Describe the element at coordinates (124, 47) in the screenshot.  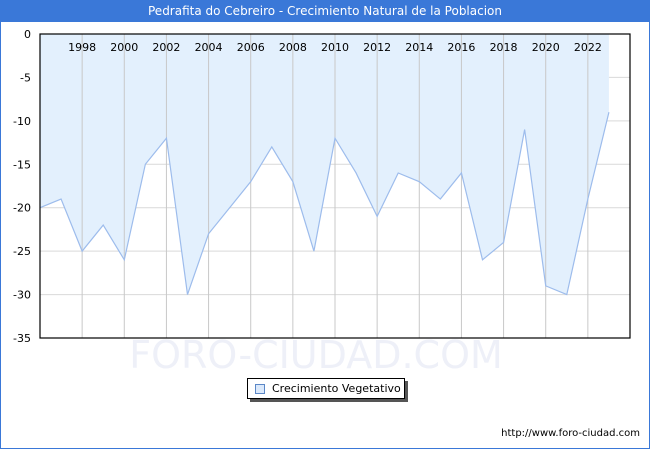
I see `x-tick-label: 2000` at that location.